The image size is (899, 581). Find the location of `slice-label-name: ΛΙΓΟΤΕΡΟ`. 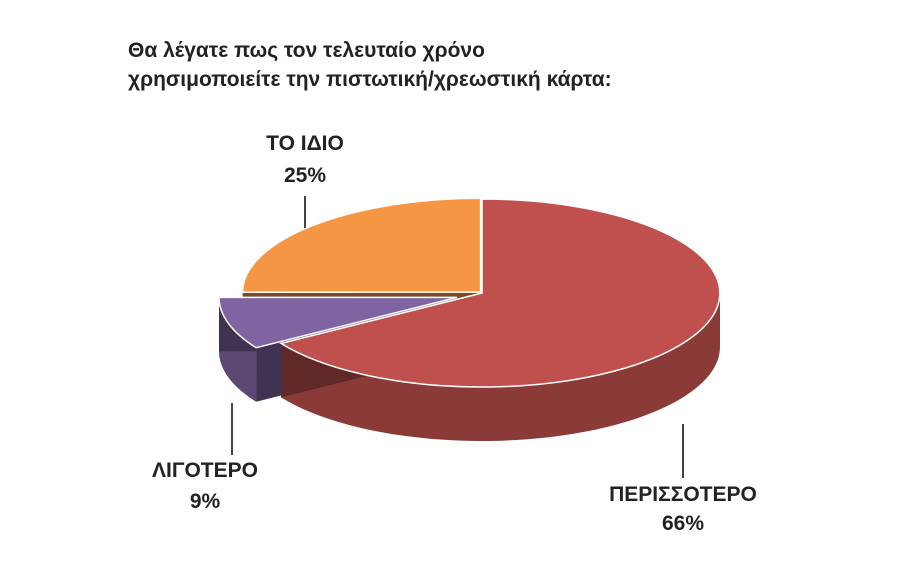

slice-label-name: ΛΙΓΟΤΕΡΟ is located at coordinates (205, 470).